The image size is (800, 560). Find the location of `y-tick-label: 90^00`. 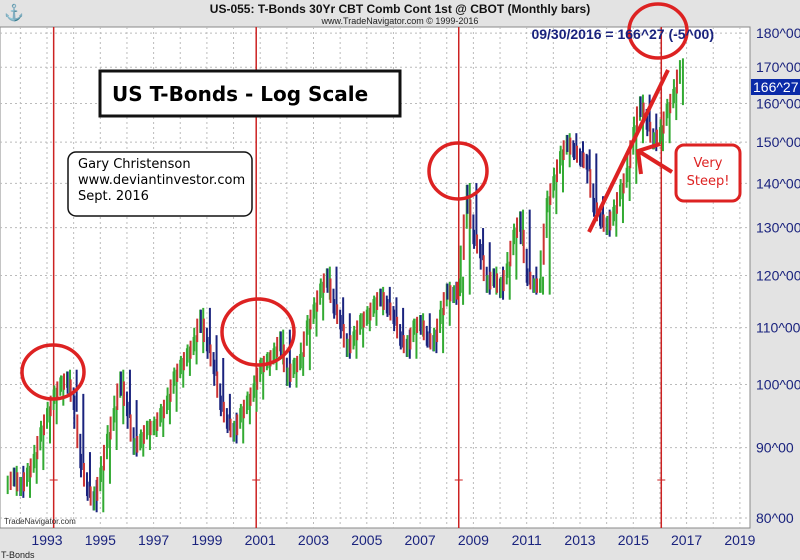

y-tick-label: 90^00 is located at coordinates (775, 448).